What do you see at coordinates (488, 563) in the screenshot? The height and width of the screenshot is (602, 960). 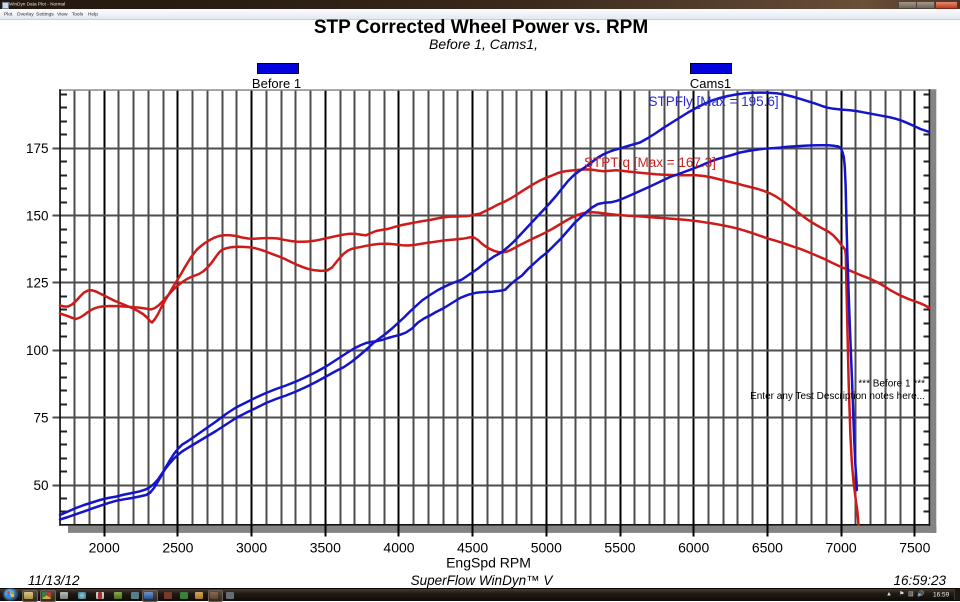 I see `svg-text: EngSpd RPM` at bounding box center [488, 563].